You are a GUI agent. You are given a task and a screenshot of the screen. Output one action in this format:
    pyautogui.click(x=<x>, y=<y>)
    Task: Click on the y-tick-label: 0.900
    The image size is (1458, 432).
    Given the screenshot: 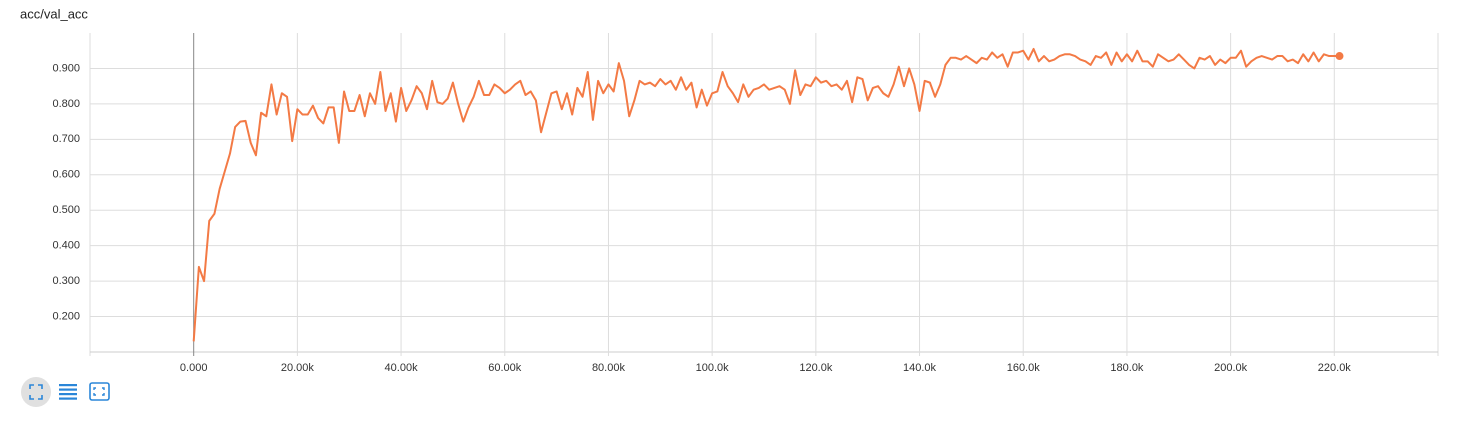 What is the action you would take?
    pyautogui.click(x=66, y=68)
    